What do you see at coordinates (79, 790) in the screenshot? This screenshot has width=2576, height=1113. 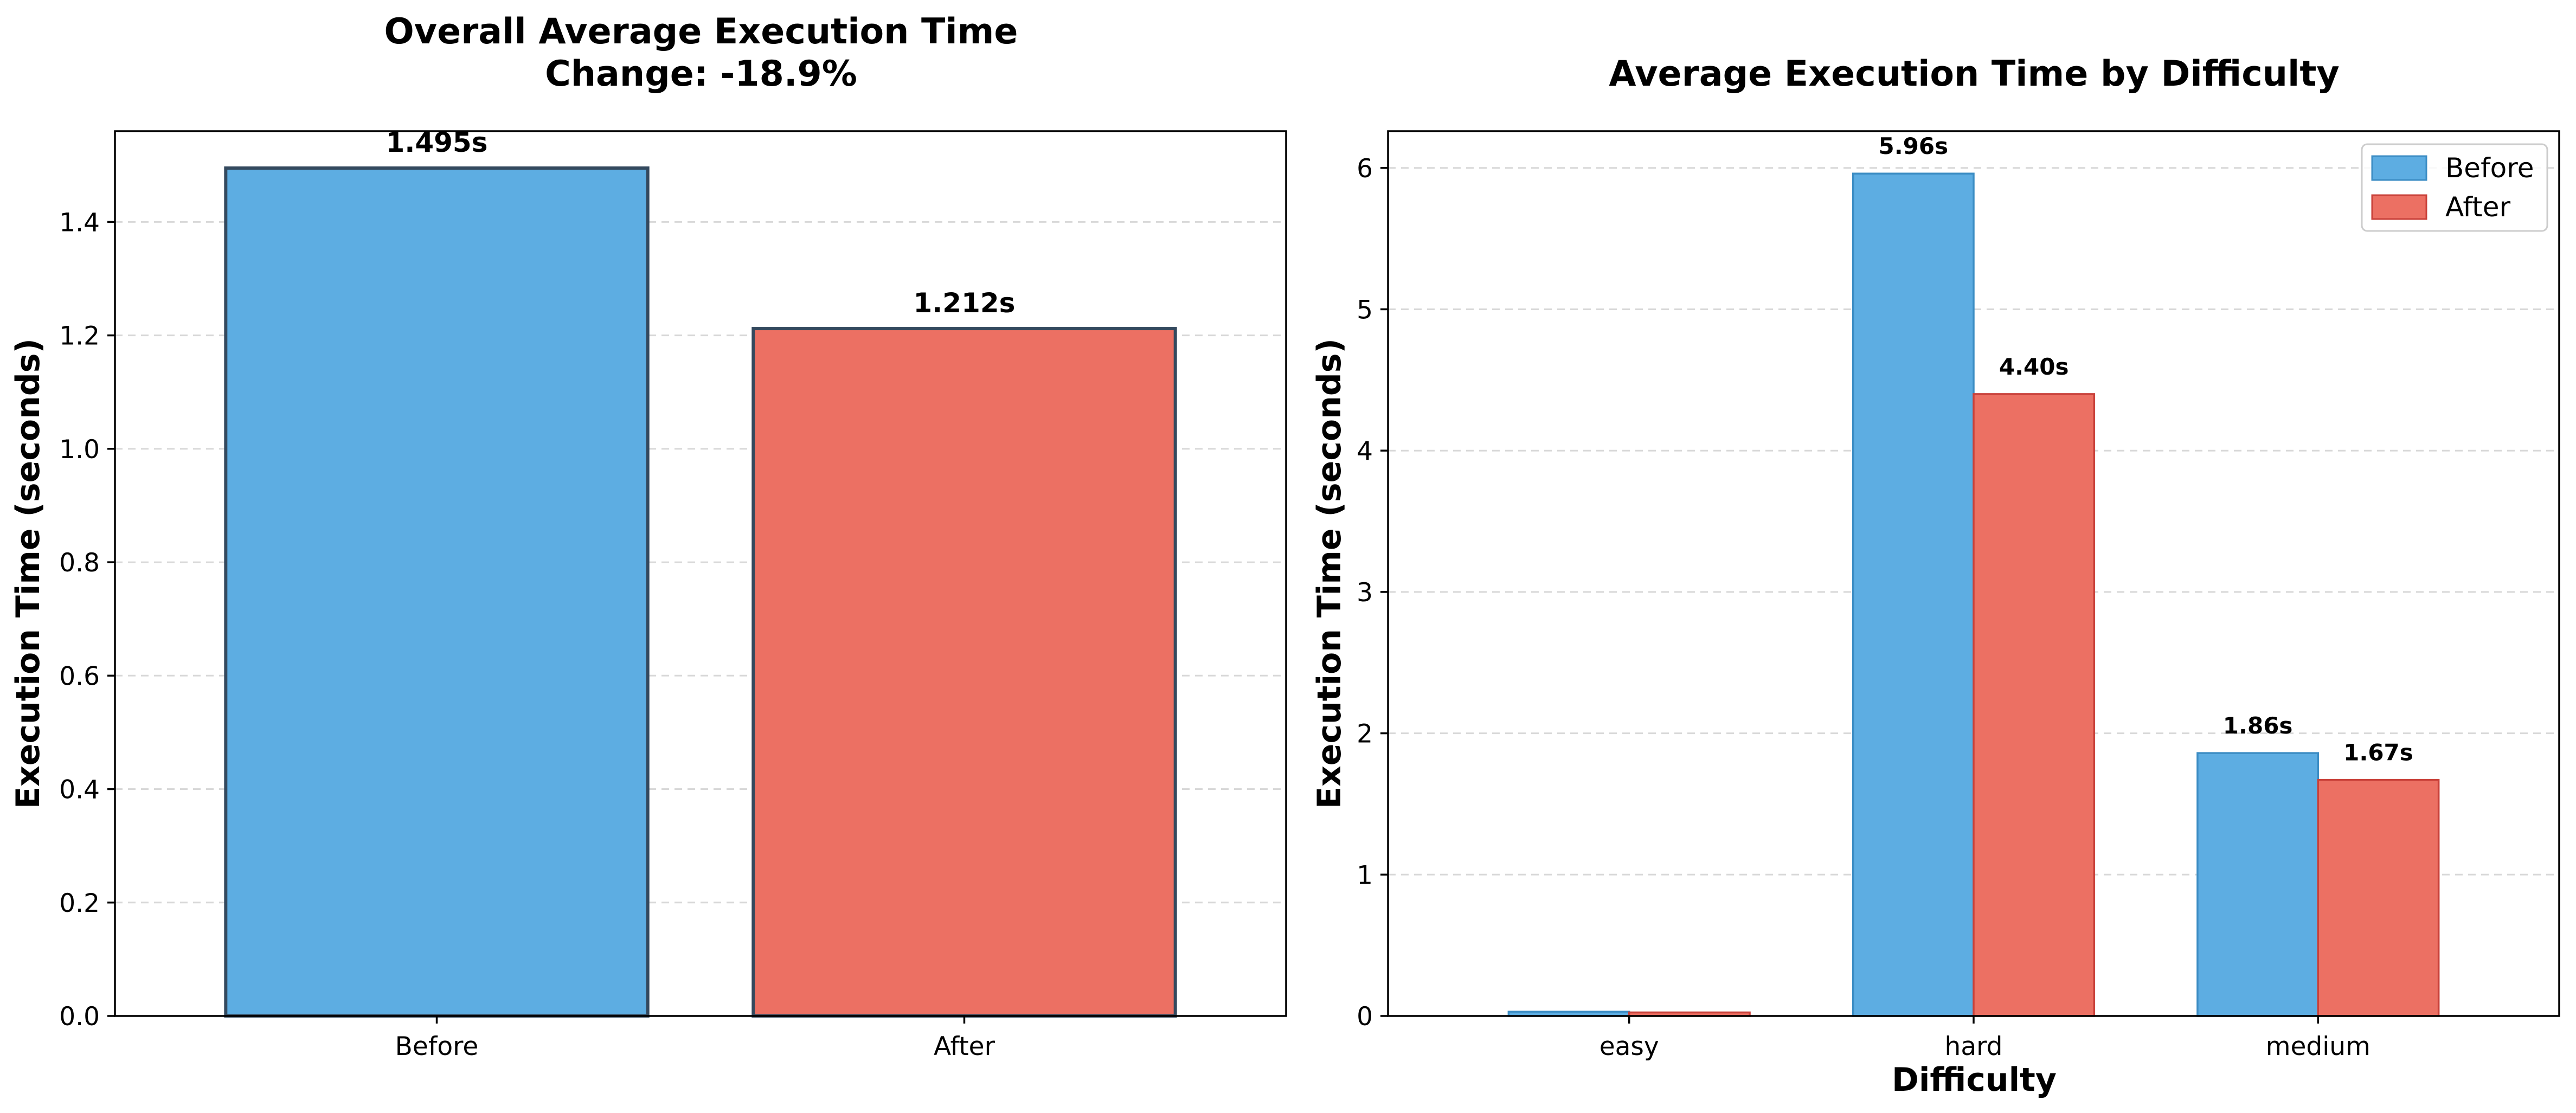 I see `chart1-y-tick-label: 0.4` at bounding box center [79, 790].